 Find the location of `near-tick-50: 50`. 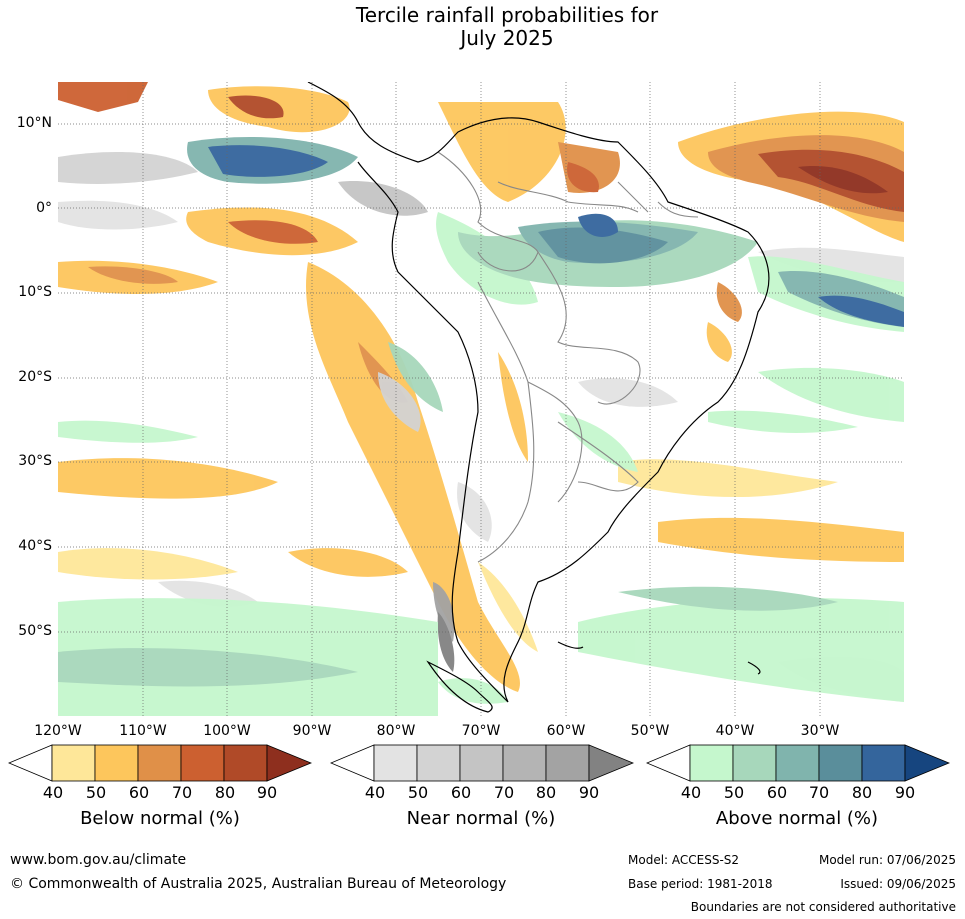

near-tick-50: 50 is located at coordinates (418, 792).